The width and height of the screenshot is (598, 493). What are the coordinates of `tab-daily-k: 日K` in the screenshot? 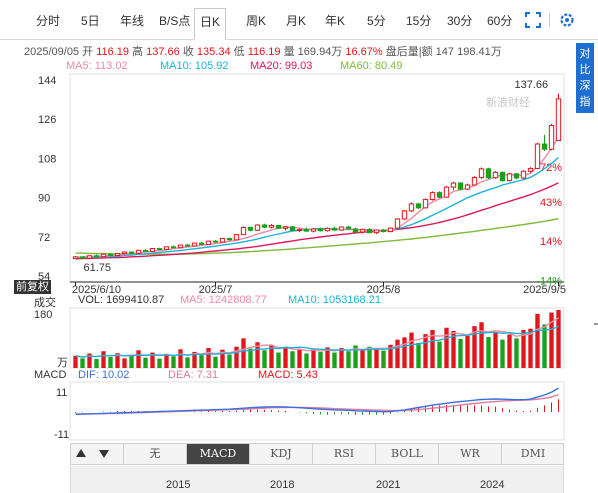 It's located at (210, 24).